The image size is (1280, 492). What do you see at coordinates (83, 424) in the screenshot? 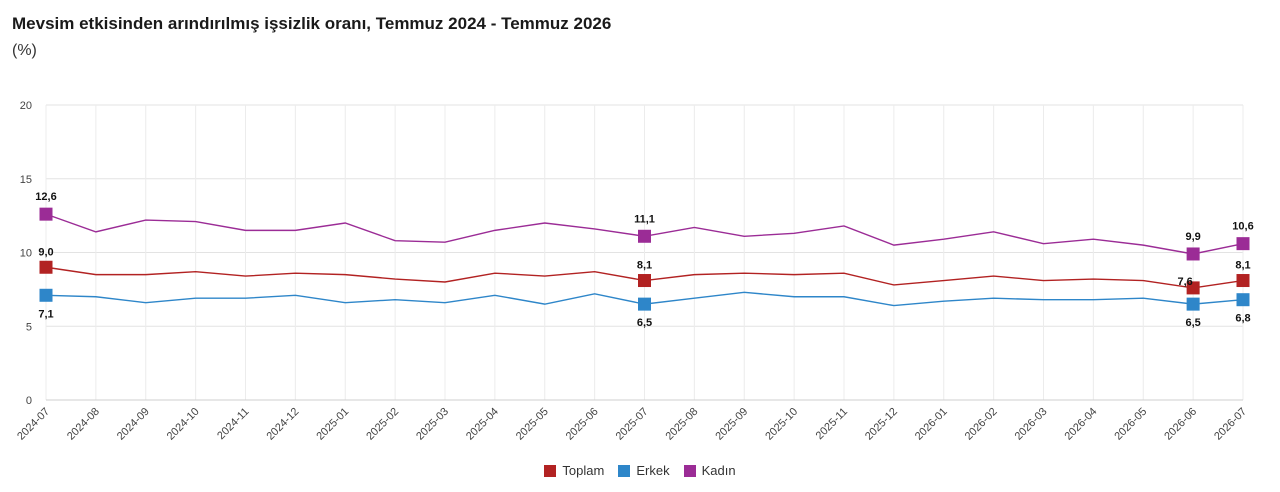
I see `x-tick-label: 2024-08` at bounding box center [83, 424].